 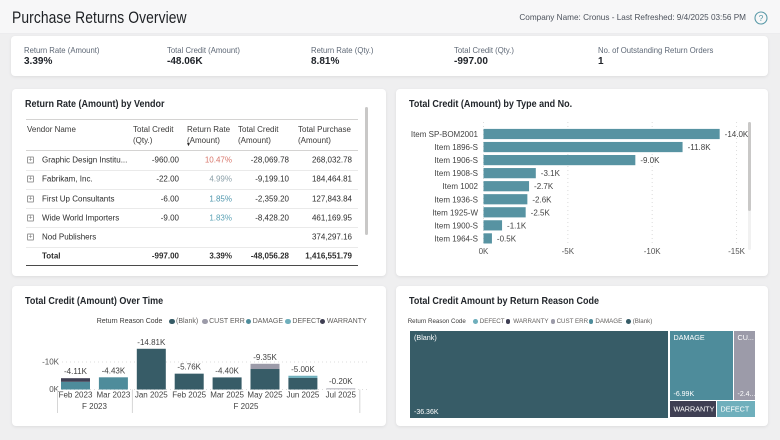 What do you see at coordinates (542, 199) in the screenshot?
I see `svg-text: -2.6K` at bounding box center [542, 199].